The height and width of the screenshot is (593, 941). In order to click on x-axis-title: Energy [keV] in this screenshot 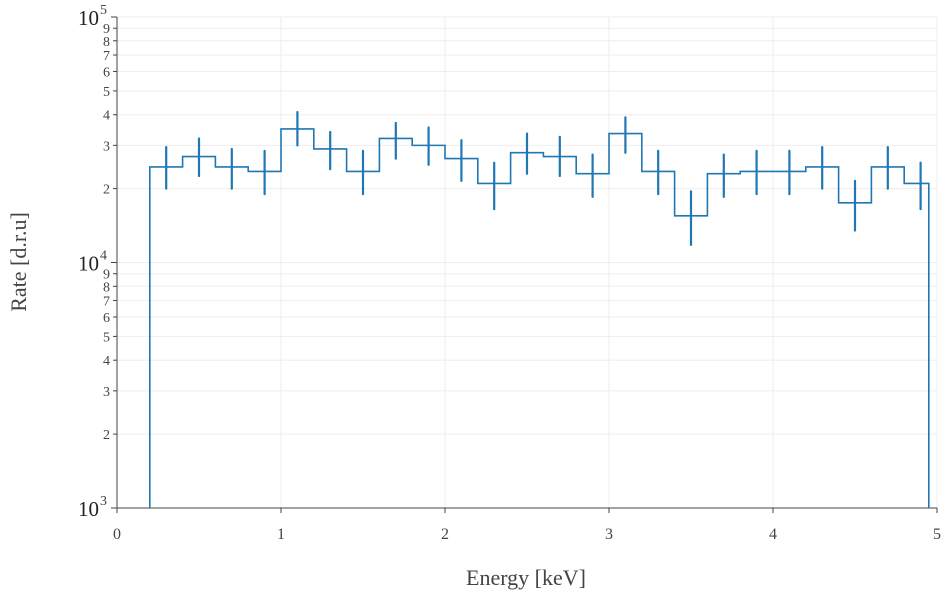, I will do `click(526, 577)`.